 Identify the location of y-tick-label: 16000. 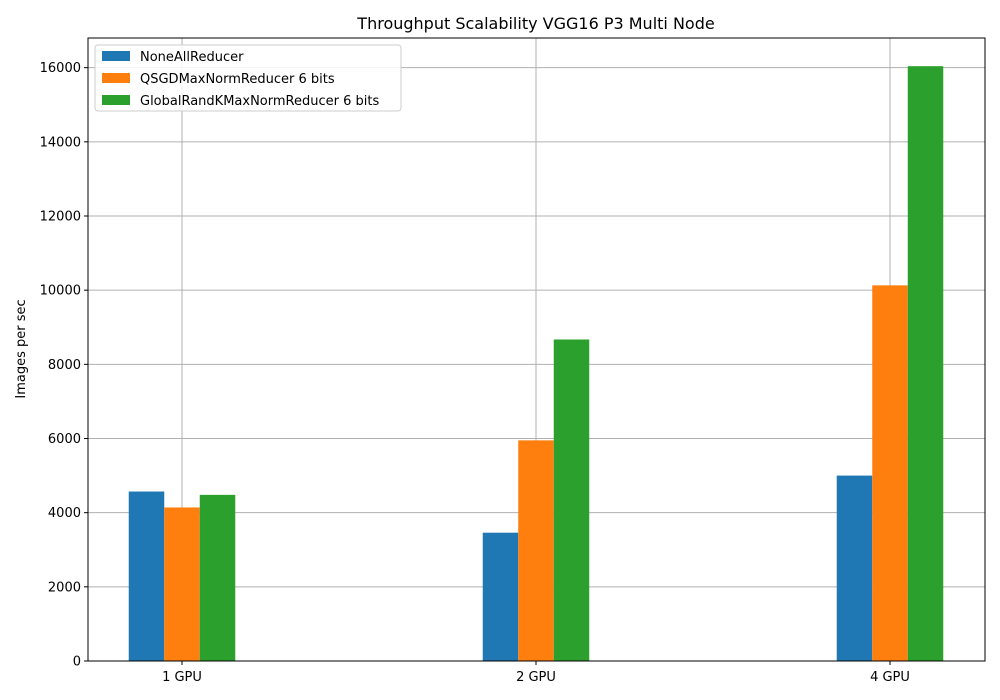
(60, 68).